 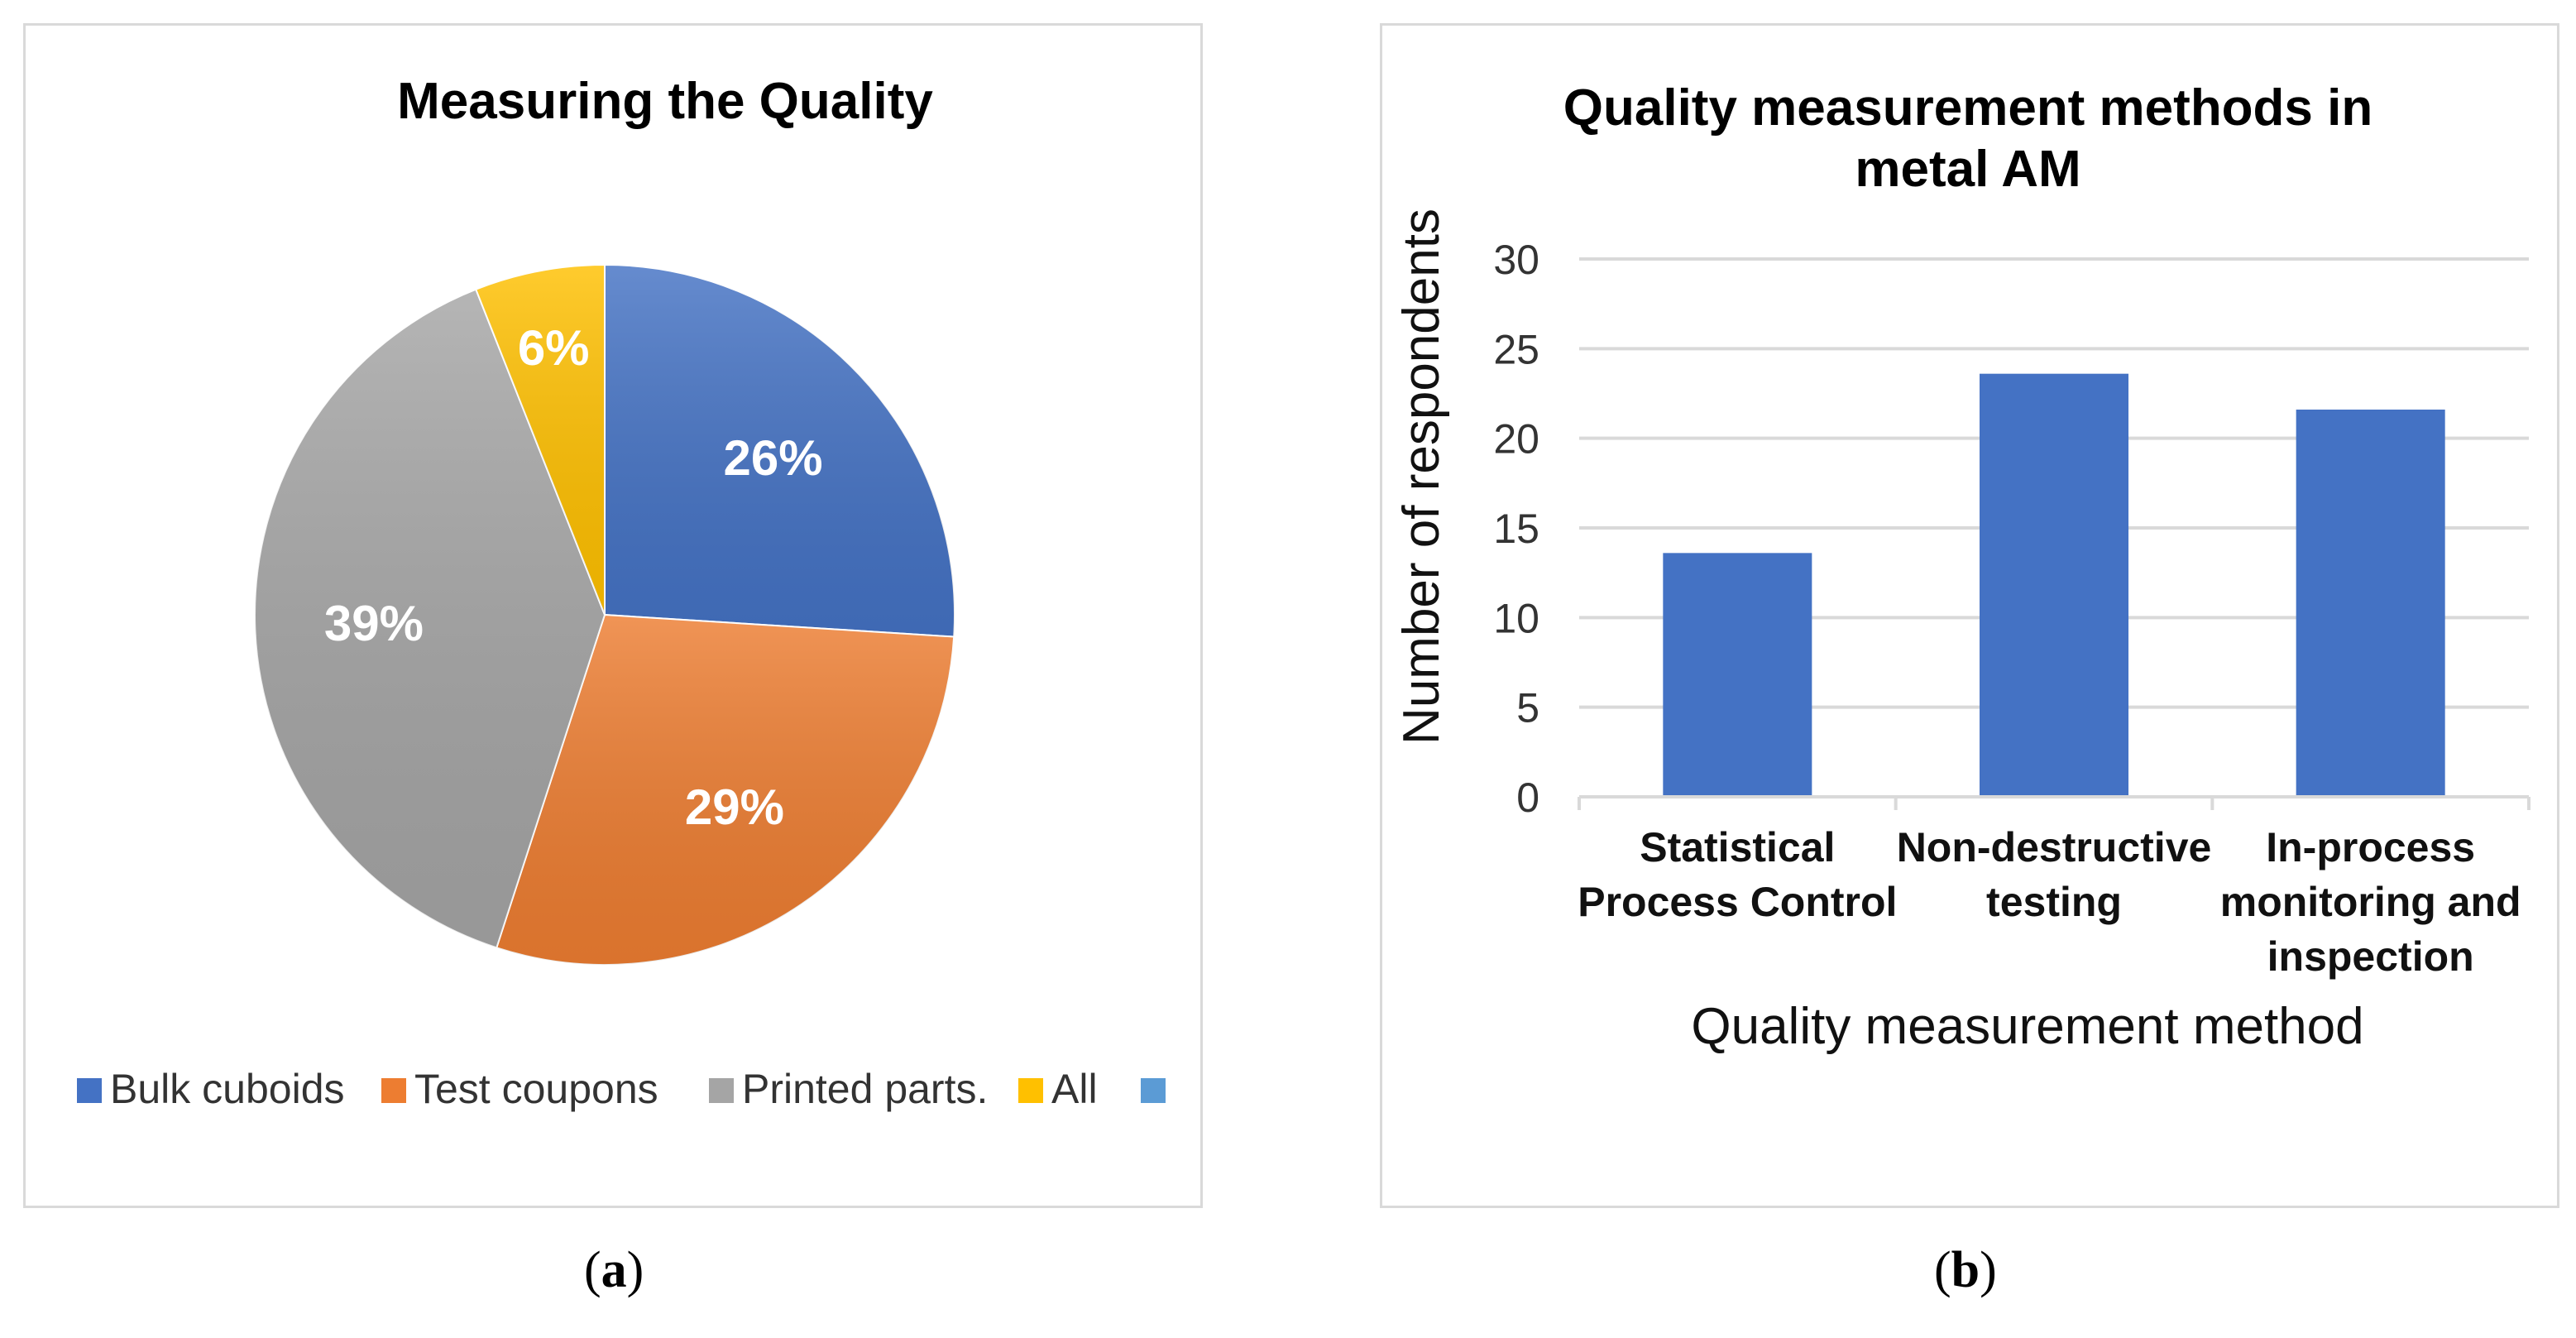 I want to click on x-tick-label-testing: testing, so click(x=2054, y=902).